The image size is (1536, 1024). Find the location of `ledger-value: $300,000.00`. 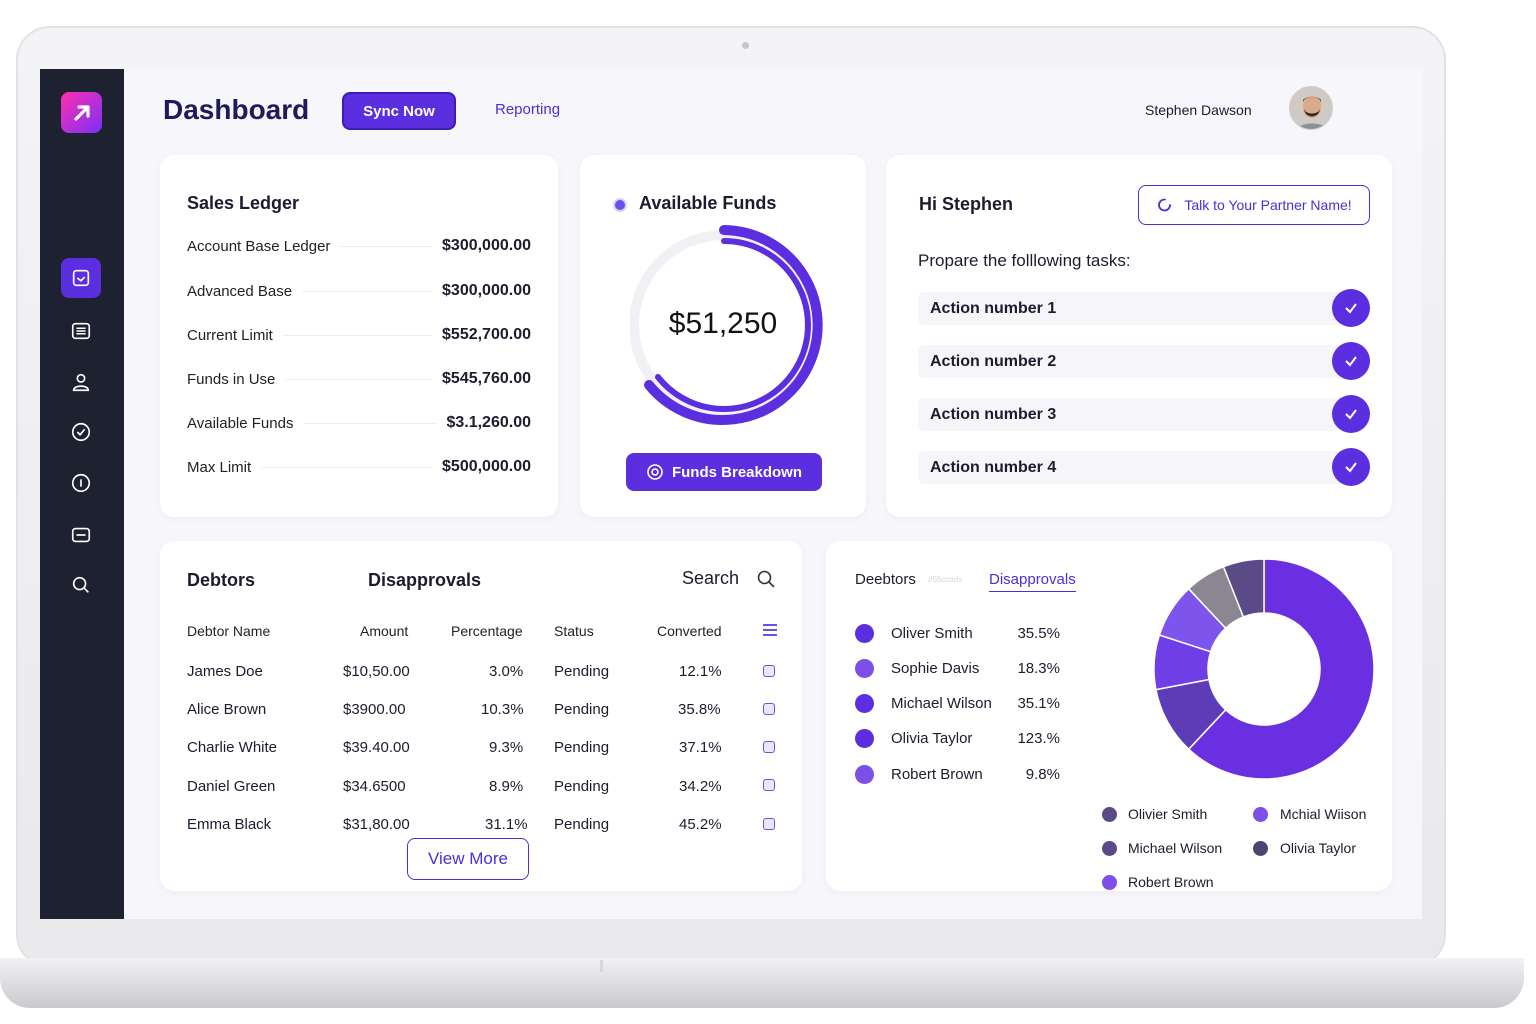

ledger-value: $300,000.00 is located at coordinates (486, 290).